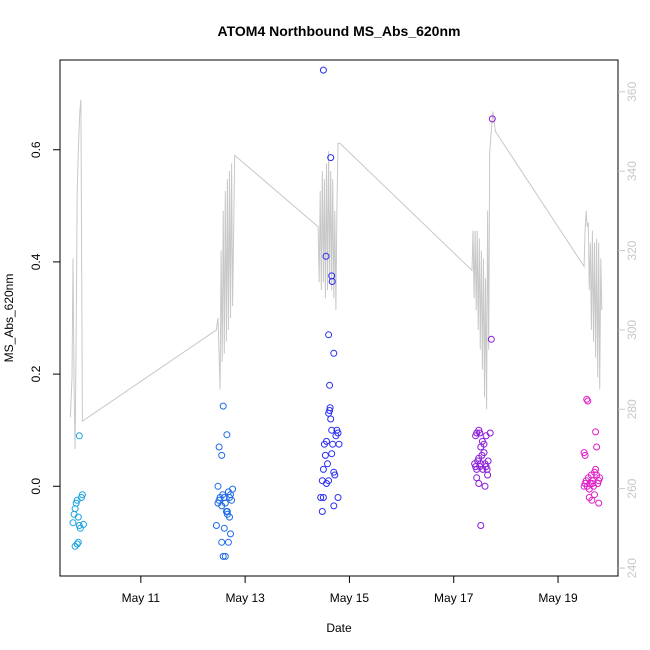 The image size is (650, 650). What do you see at coordinates (141, 598) in the screenshot?
I see `x-tick-label: May 11` at bounding box center [141, 598].